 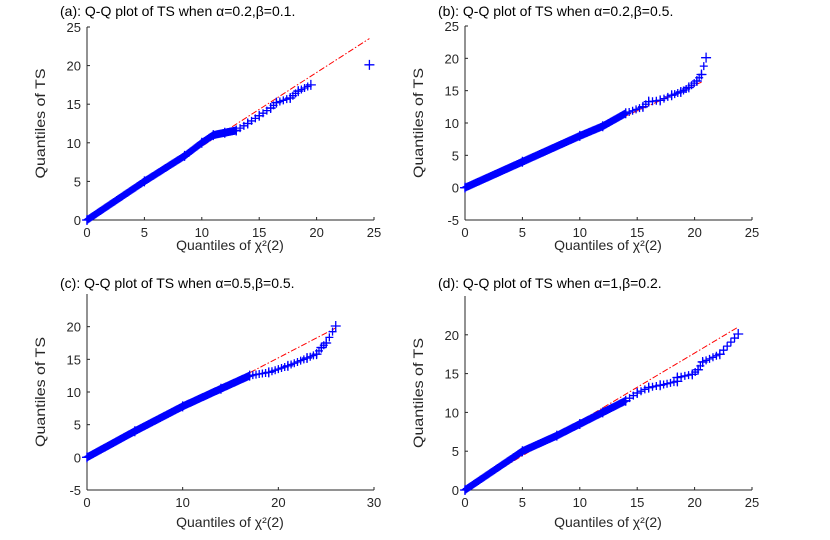 I want to click on x-tick-label: 20, so click(x=694, y=232).